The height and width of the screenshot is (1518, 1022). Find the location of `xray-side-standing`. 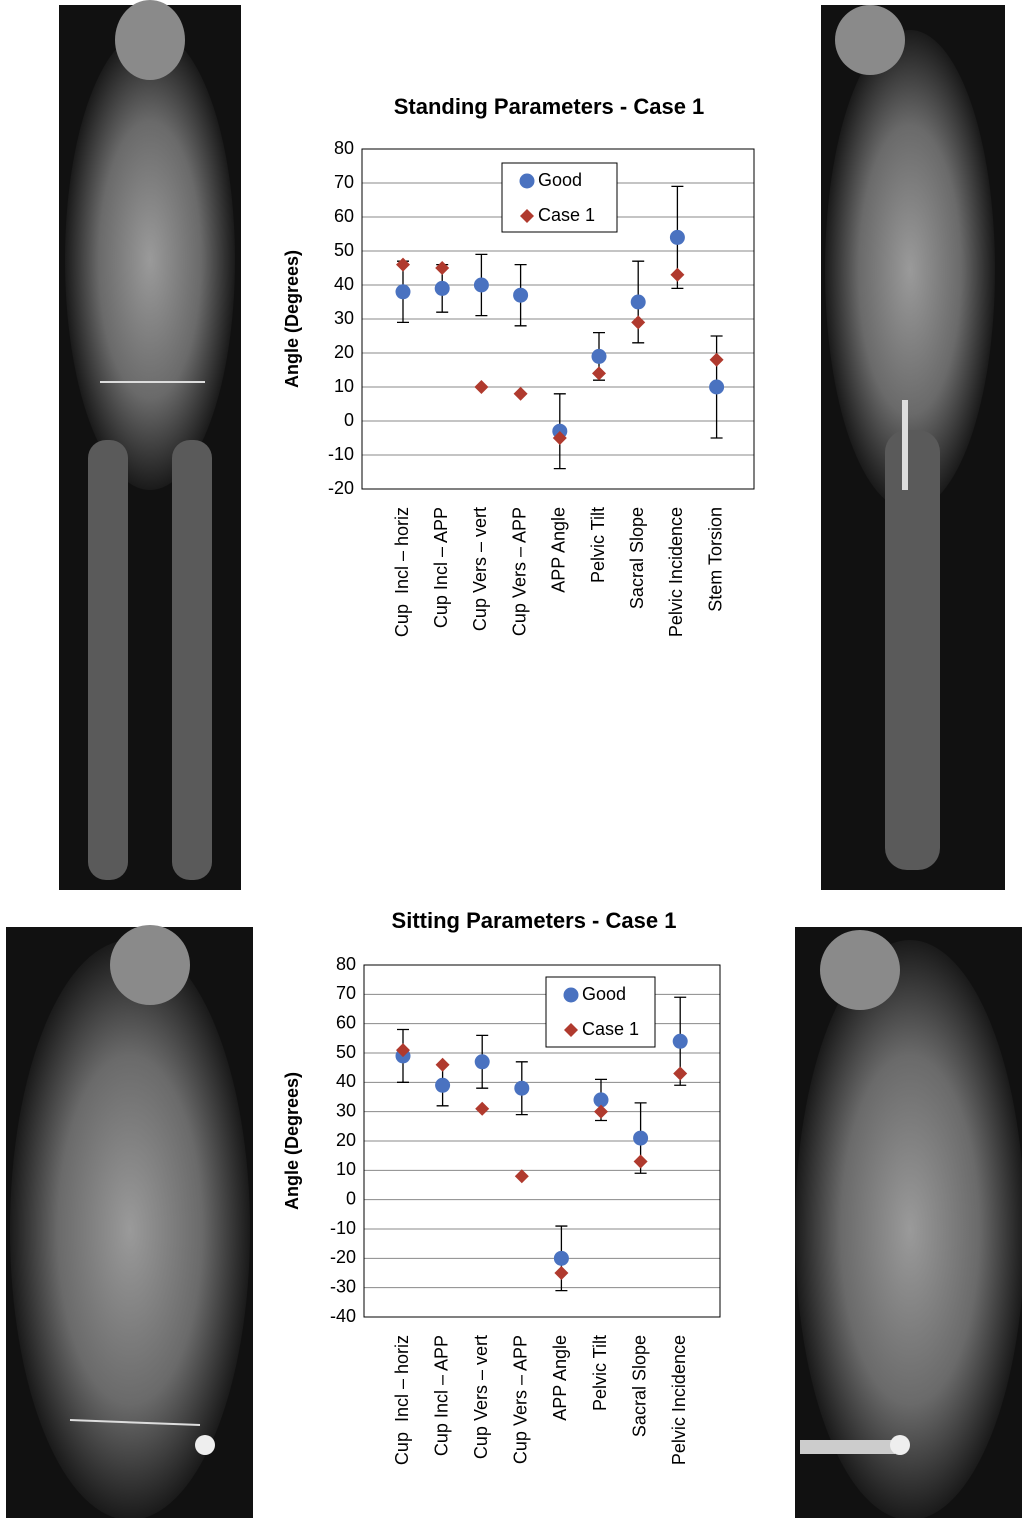

xray-side-standing is located at coordinates (913, 447).